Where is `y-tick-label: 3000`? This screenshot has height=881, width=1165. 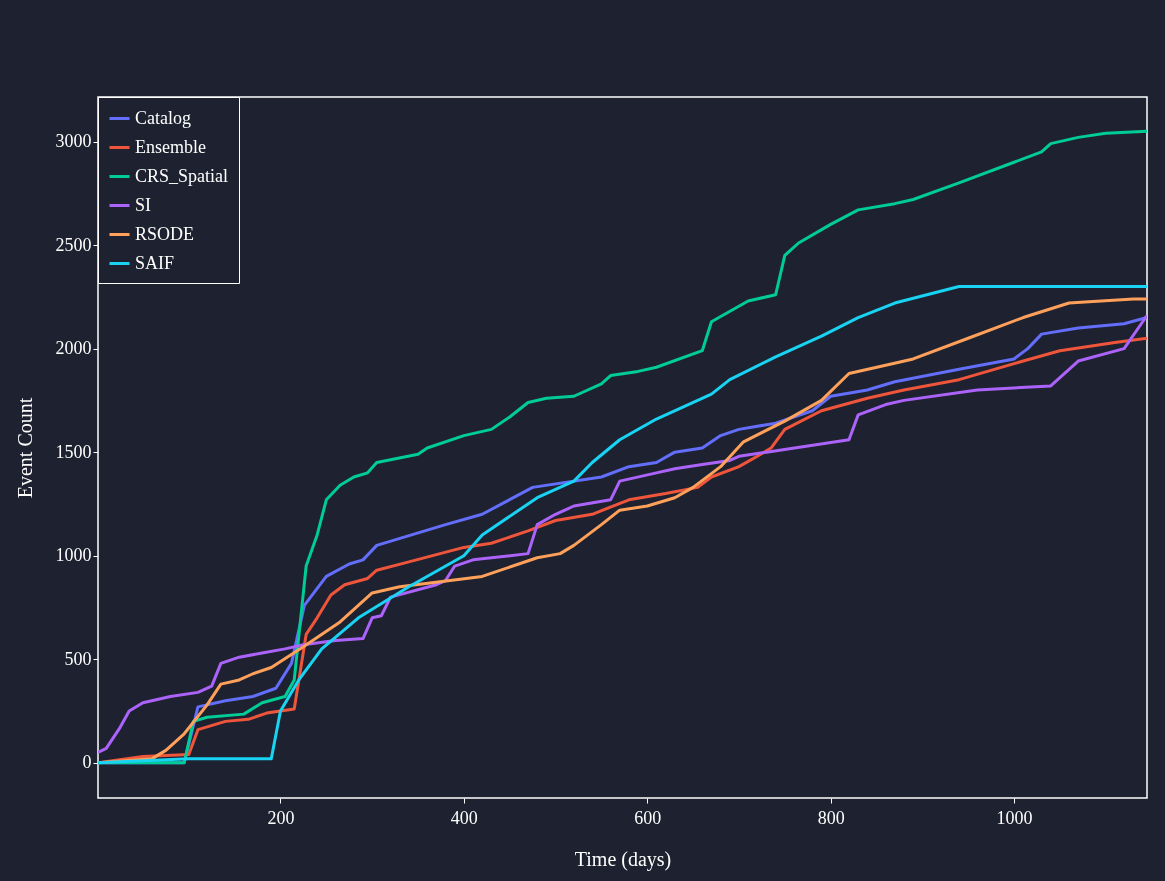 y-tick-label: 3000 is located at coordinates (73, 141).